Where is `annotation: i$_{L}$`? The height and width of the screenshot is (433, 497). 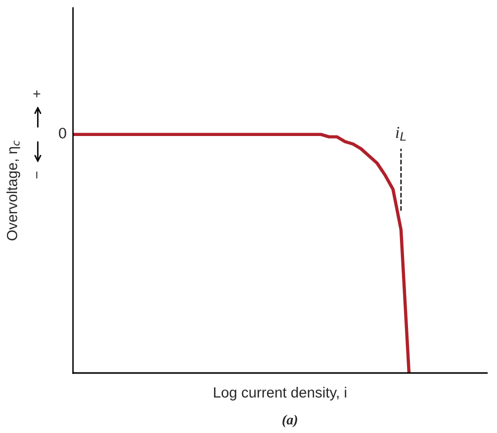
annotation: i$_{L}$ is located at coordinates (401, 133).